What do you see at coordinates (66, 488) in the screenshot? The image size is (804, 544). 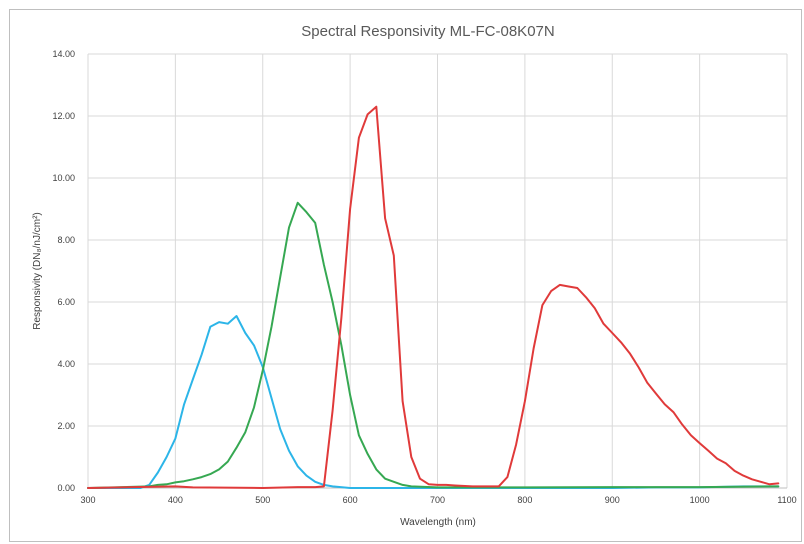 I see `y-tick-label: 0.00` at bounding box center [66, 488].